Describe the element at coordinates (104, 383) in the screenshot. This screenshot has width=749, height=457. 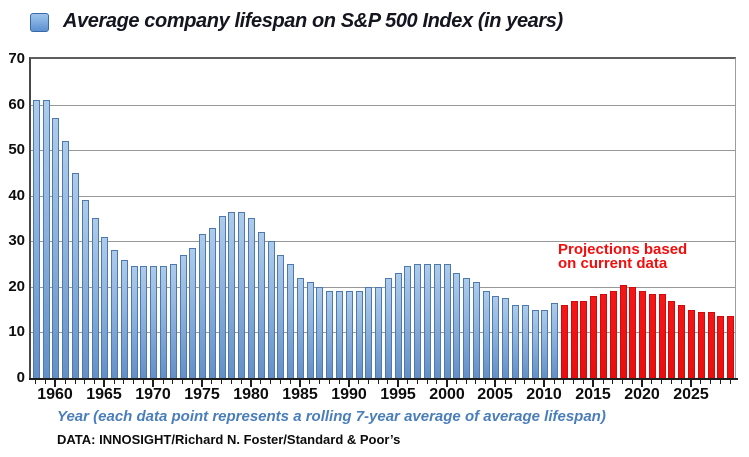
I see `major-tick-1965` at that location.